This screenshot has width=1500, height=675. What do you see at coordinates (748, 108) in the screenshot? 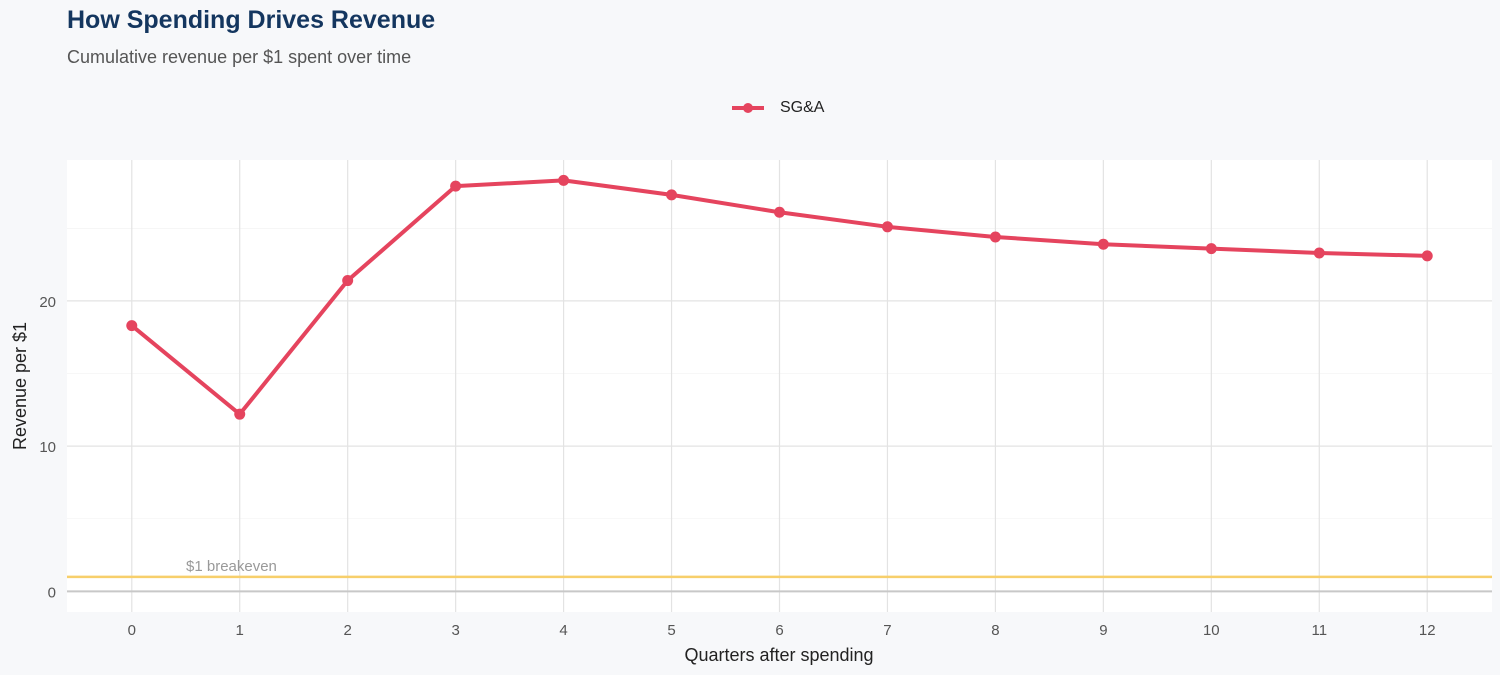
I see `legend-line-point-icon` at bounding box center [748, 108].